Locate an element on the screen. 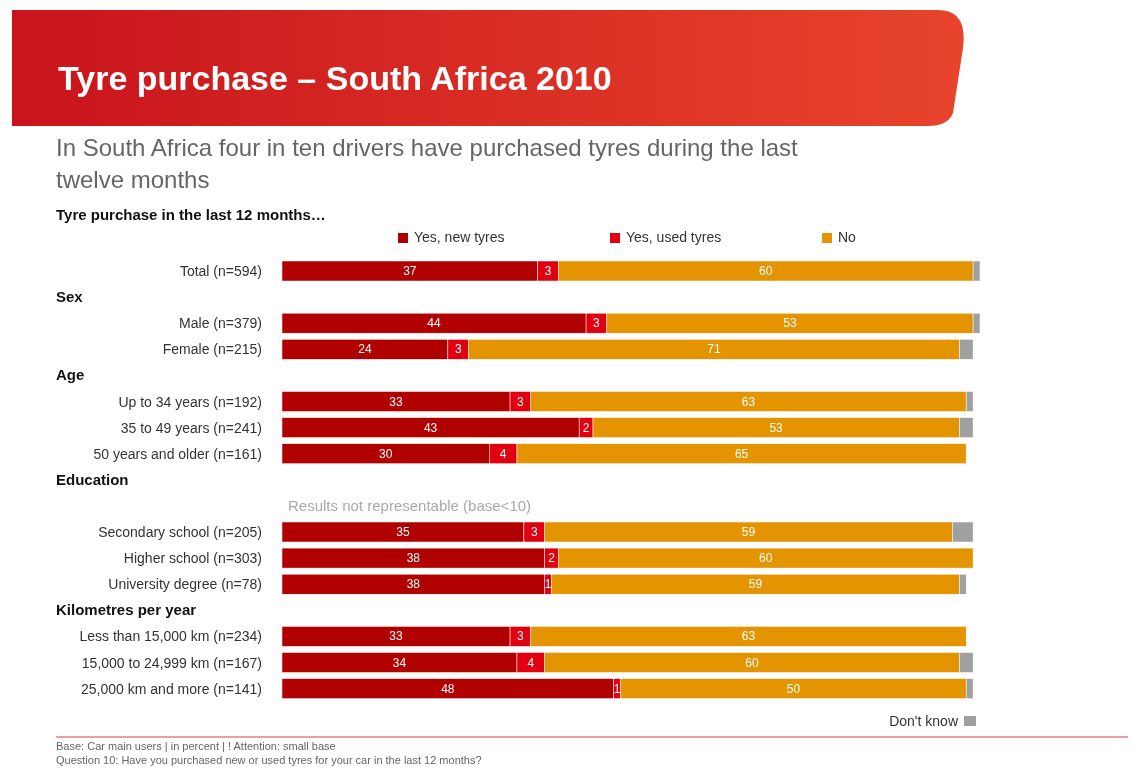 Image resolution: width=1140 pixels, height=770 pixels. y-tick-label: Higher school (n=303) is located at coordinates (192, 558).